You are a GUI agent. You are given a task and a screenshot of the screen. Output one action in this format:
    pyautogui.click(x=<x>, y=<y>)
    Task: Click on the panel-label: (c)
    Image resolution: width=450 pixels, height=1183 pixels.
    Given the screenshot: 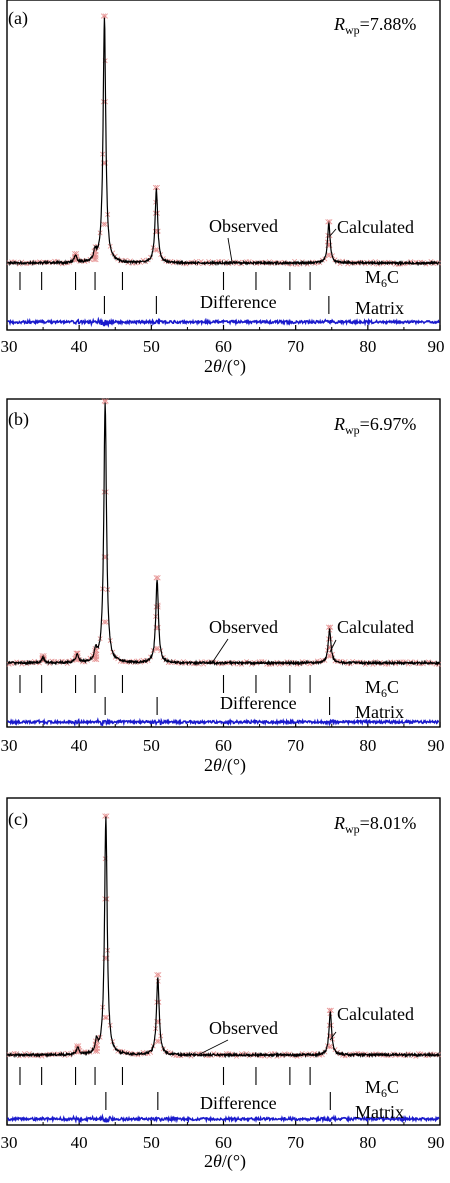 What is the action you would take?
    pyautogui.click(x=18, y=819)
    